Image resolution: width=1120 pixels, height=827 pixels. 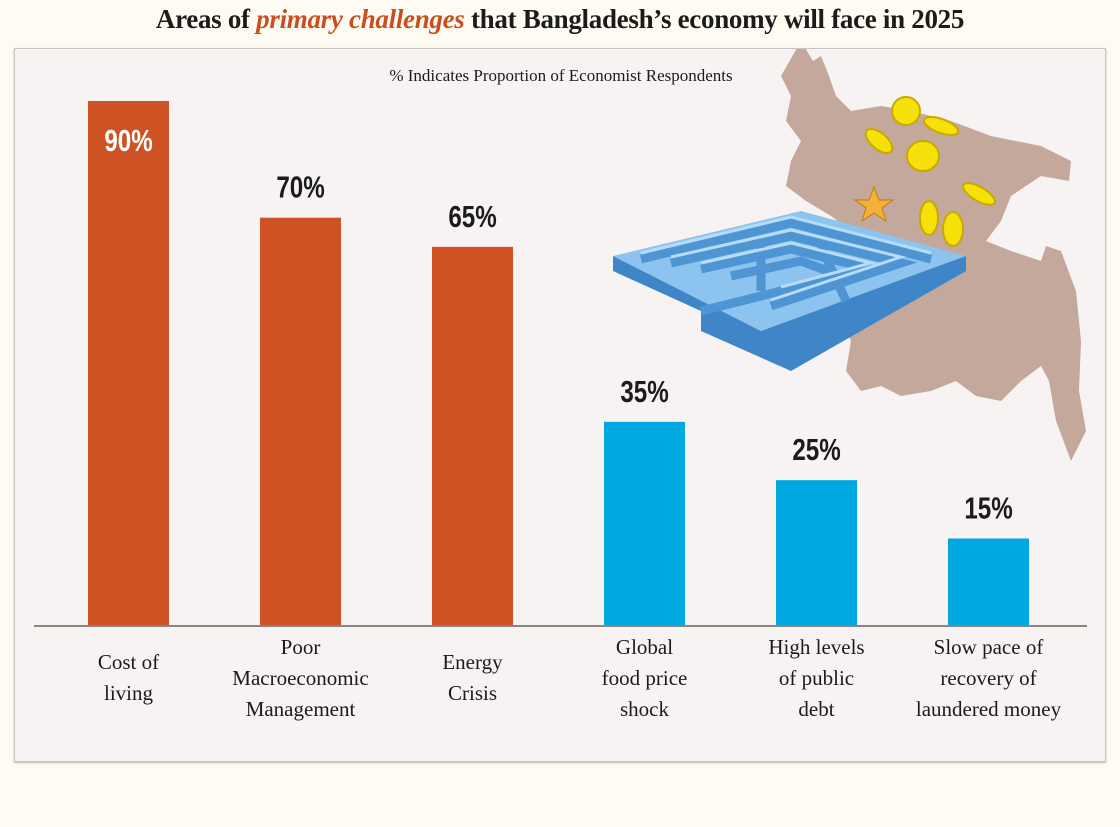 What do you see at coordinates (360, 19) in the screenshot?
I see `title-highlight: primary challenges` at bounding box center [360, 19].